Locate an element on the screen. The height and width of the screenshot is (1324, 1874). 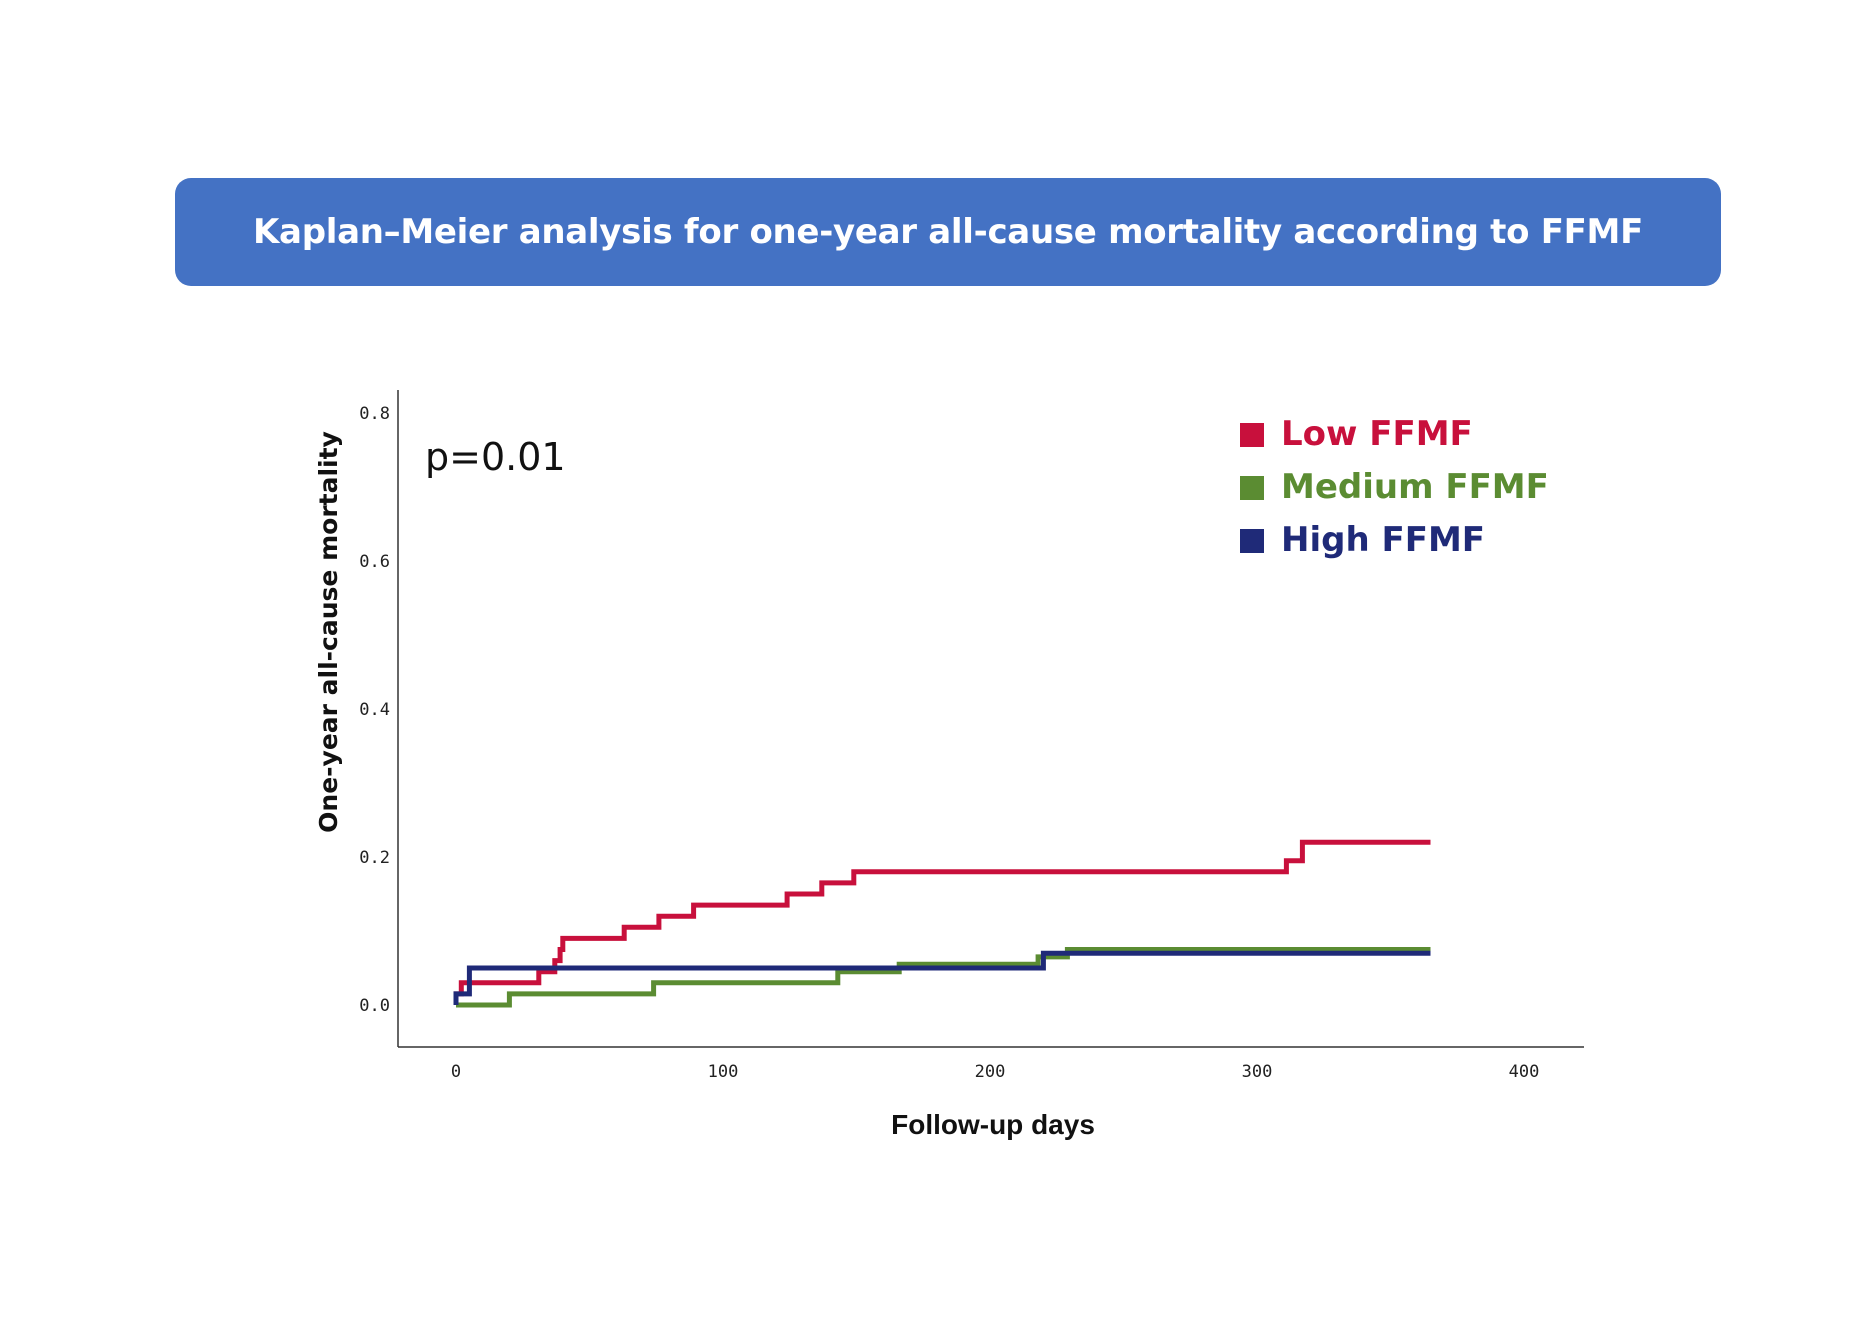
y-tick-label: 0.4 is located at coordinates (374, 710).